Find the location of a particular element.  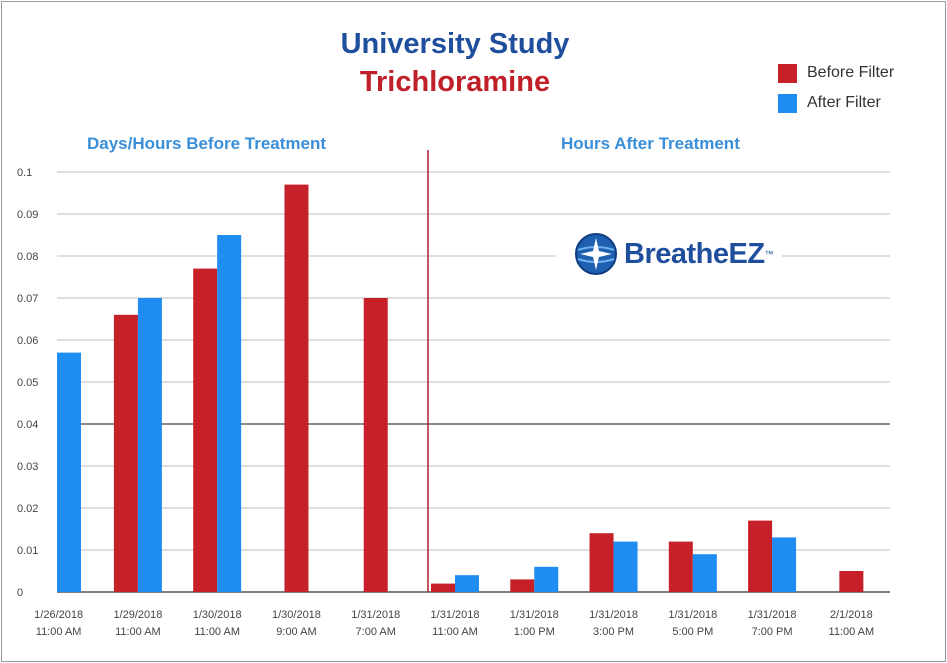

x-tick-label-date: 1/26/2018 is located at coordinates (58, 615).